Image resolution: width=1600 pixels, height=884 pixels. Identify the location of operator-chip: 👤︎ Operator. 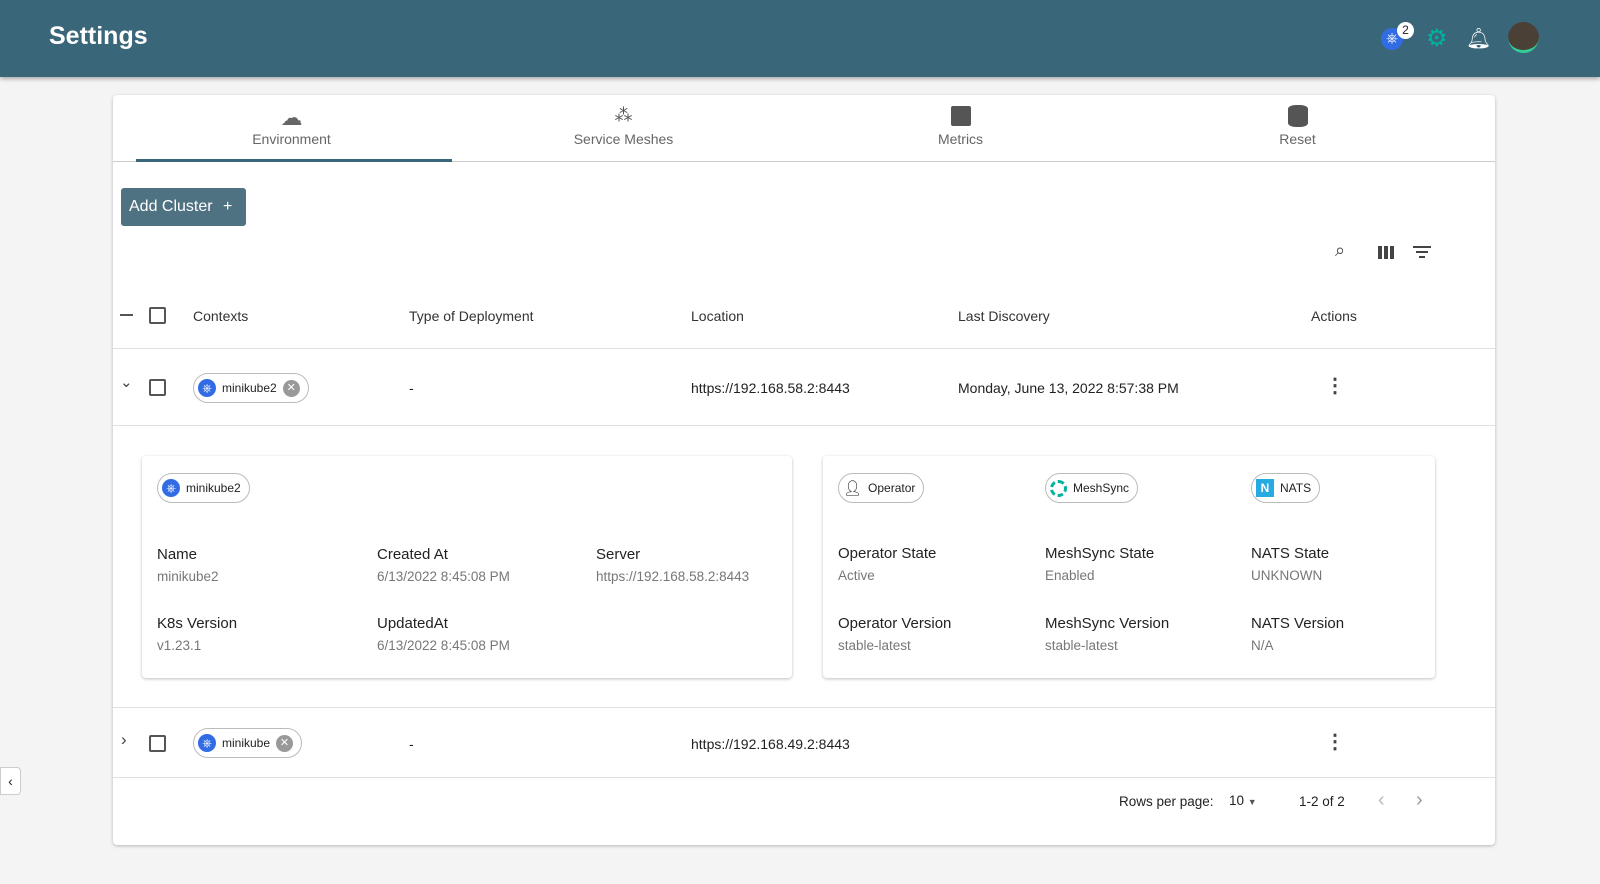
(881, 488).